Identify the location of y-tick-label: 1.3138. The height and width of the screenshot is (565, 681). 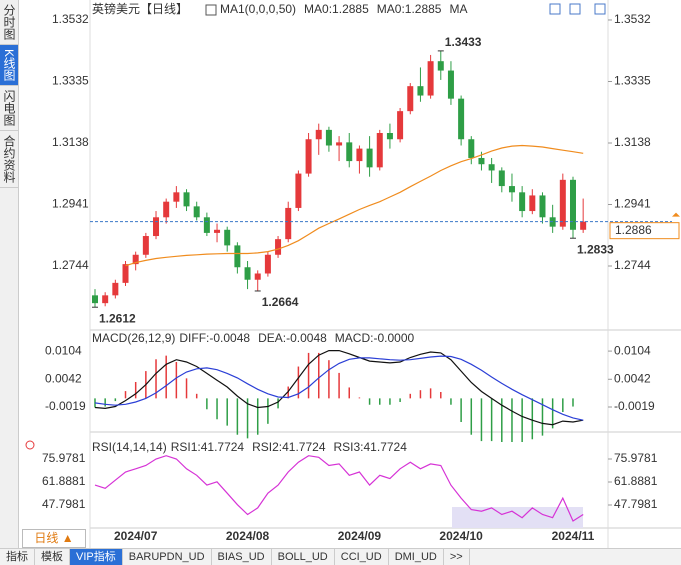
(632, 142).